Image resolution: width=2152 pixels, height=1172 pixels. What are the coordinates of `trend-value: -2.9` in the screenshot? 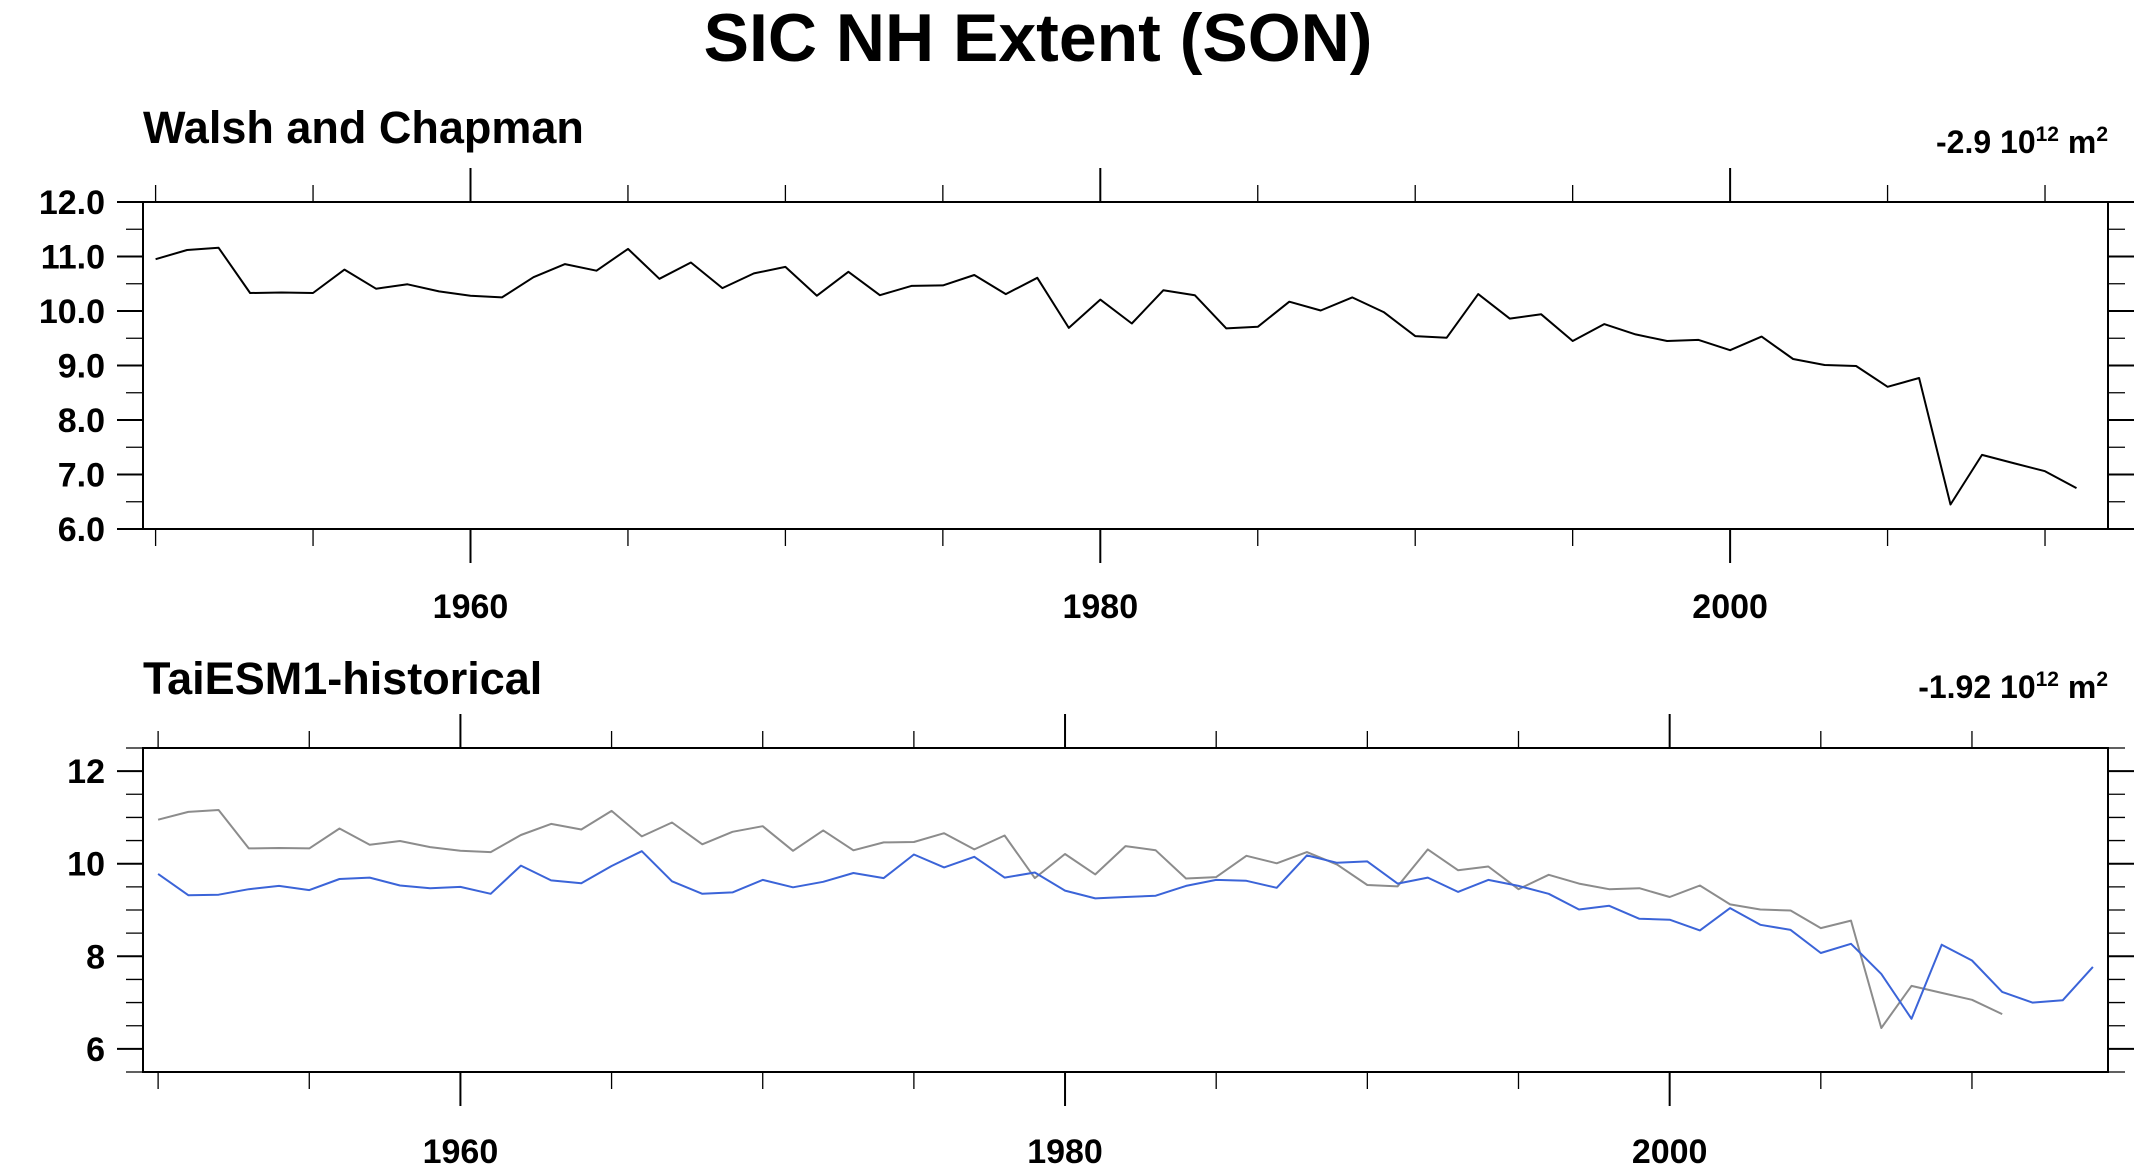 It's located at (1963, 142).